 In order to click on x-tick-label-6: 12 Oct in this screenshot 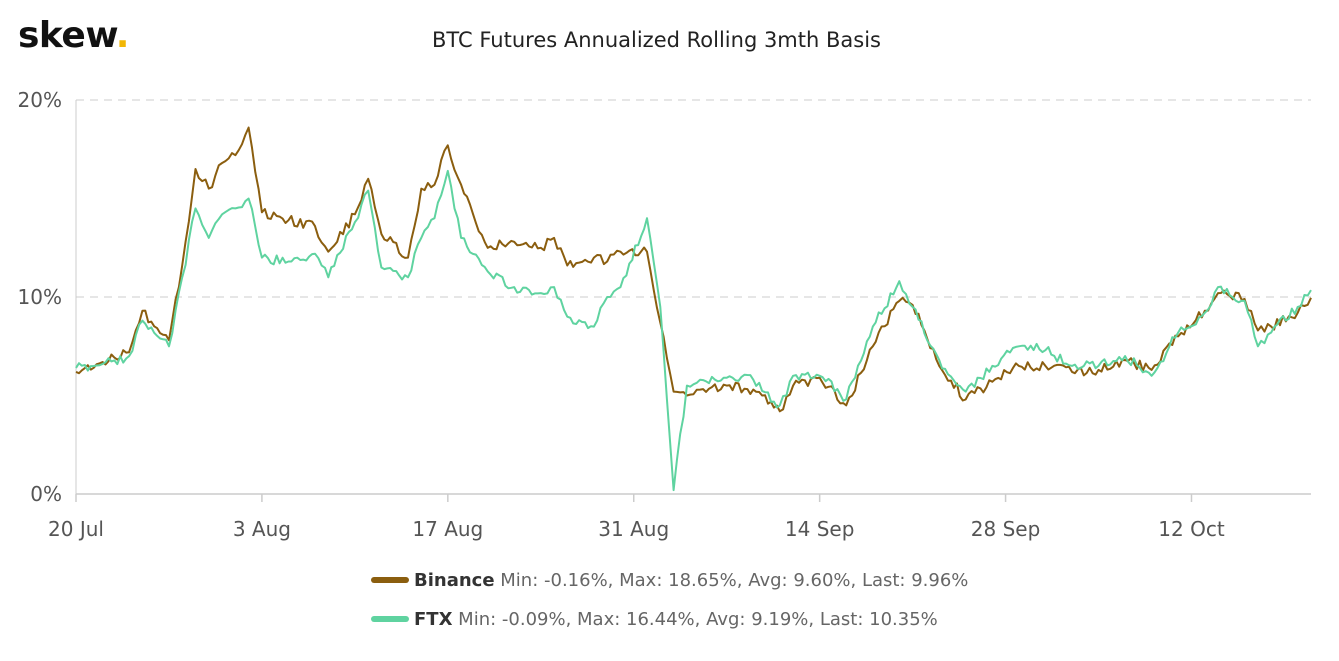, I will do `click(1191, 529)`.